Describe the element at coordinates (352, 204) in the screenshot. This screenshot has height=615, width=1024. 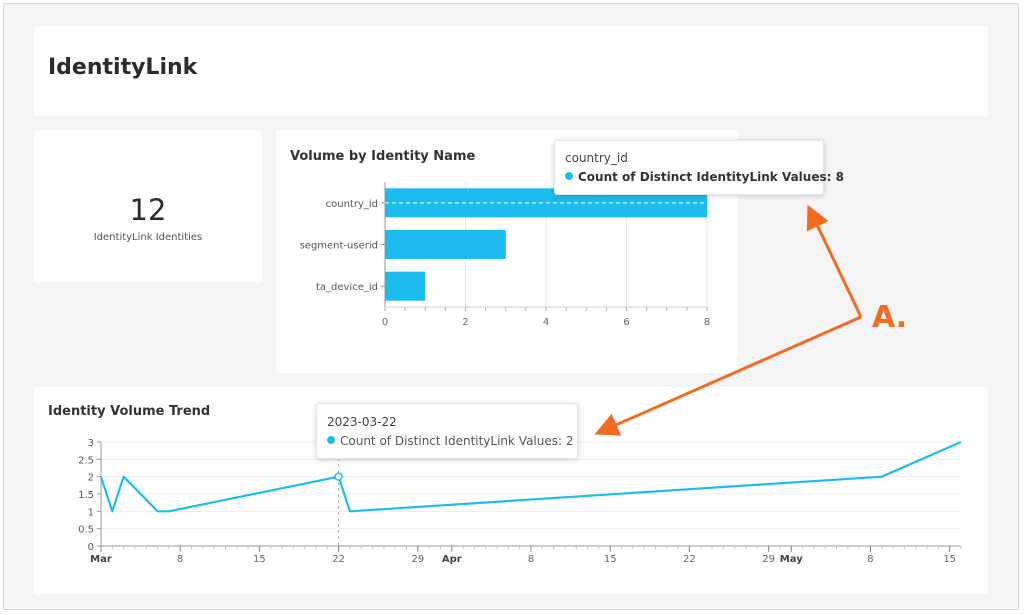
I see `y-tick-label: country_id` at that location.